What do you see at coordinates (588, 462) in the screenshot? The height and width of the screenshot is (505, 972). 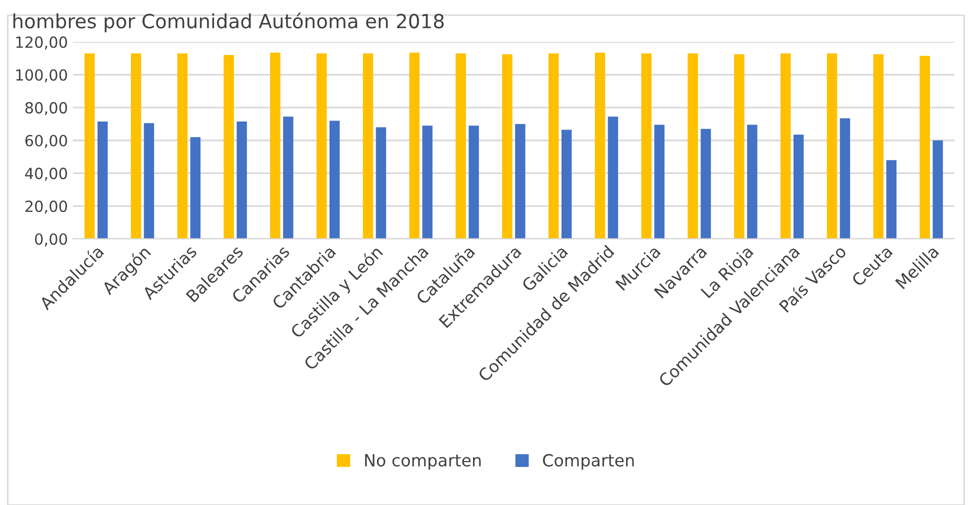 I see `legend-label: Comparten` at bounding box center [588, 462].